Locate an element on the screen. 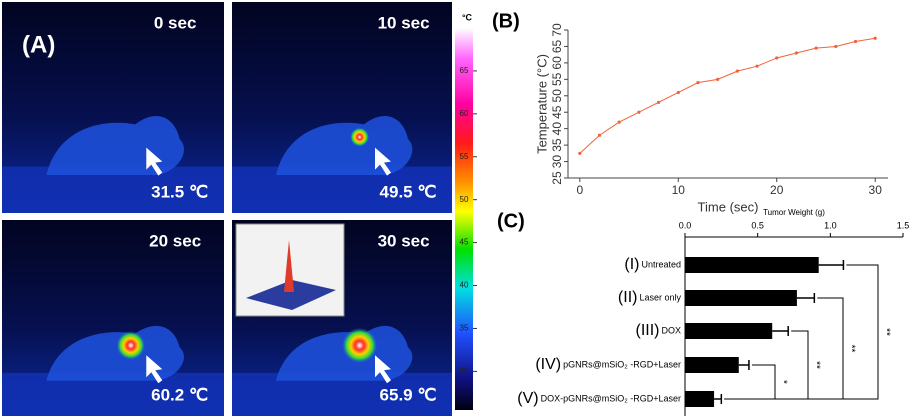 Image resolution: width=910 pixels, height=416 pixels. thermal-image: 10 sec 49.5 ℃ is located at coordinates (342, 107).